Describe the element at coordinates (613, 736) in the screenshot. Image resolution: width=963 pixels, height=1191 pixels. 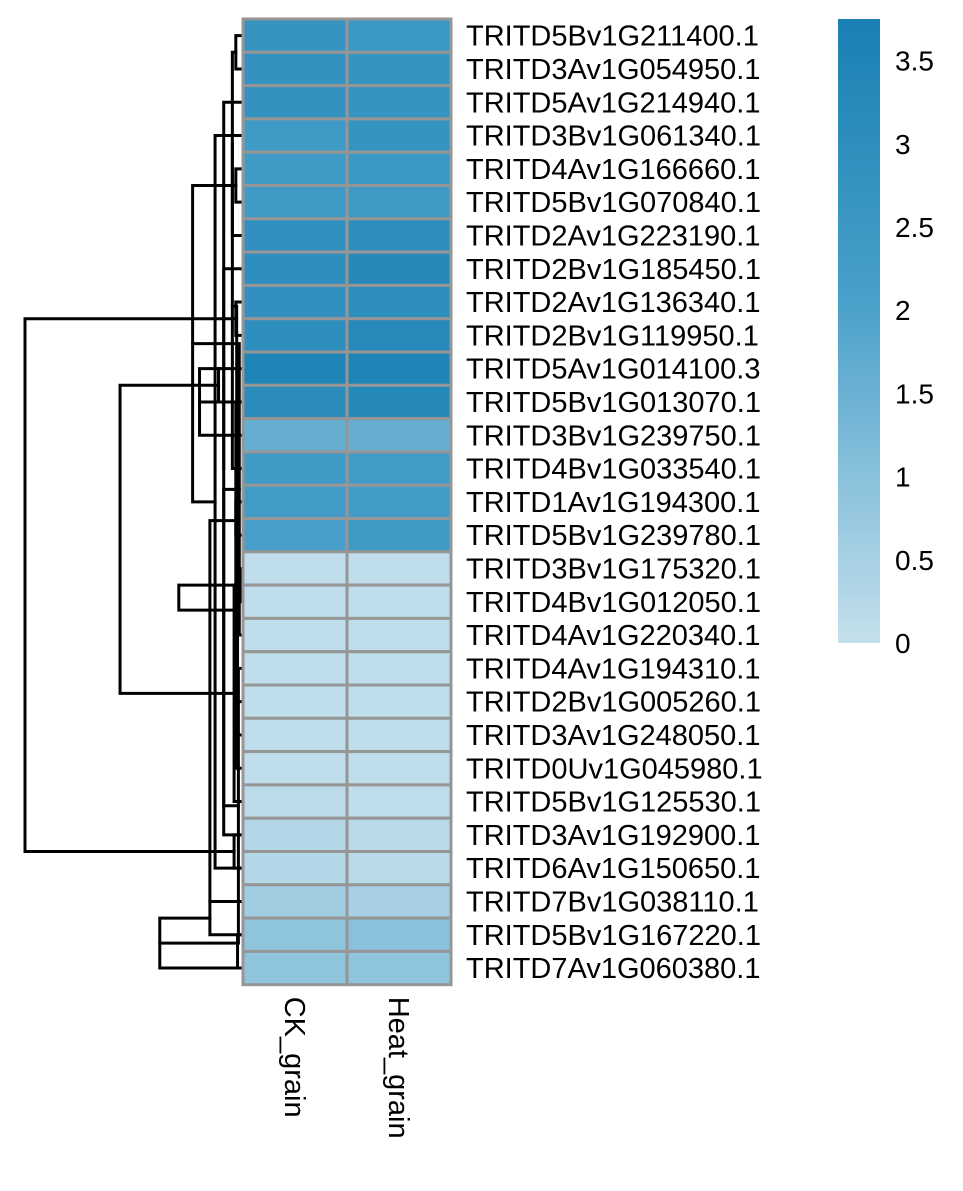
I see `row-label: TRITD3Av1G248050.1` at that location.